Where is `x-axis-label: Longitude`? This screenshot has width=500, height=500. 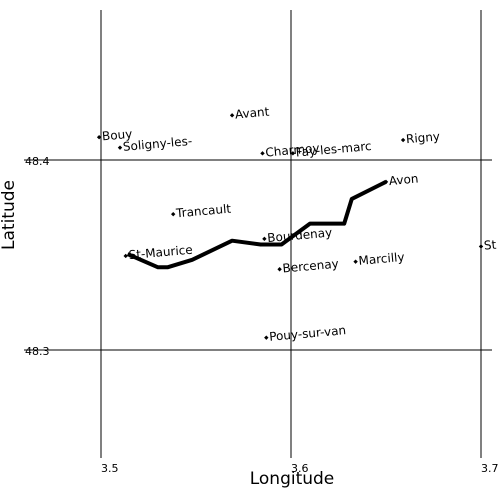
x-axis-label: Longitude is located at coordinates (292, 479).